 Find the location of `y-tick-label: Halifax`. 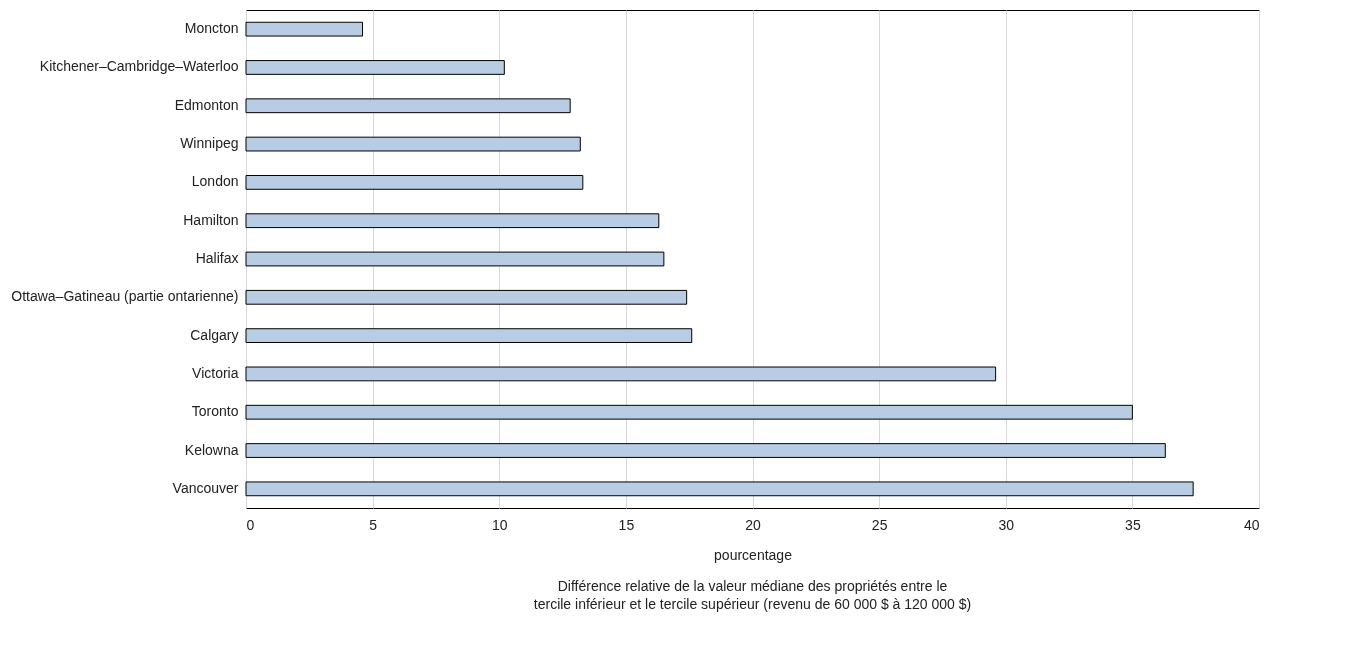

y-tick-label: Halifax is located at coordinates (217, 258).